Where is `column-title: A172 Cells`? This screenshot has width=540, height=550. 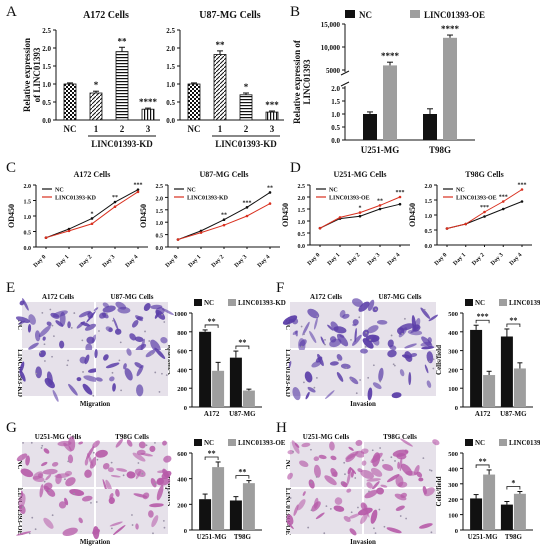
column-title: A172 Cells is located at coordinates (58, 297).